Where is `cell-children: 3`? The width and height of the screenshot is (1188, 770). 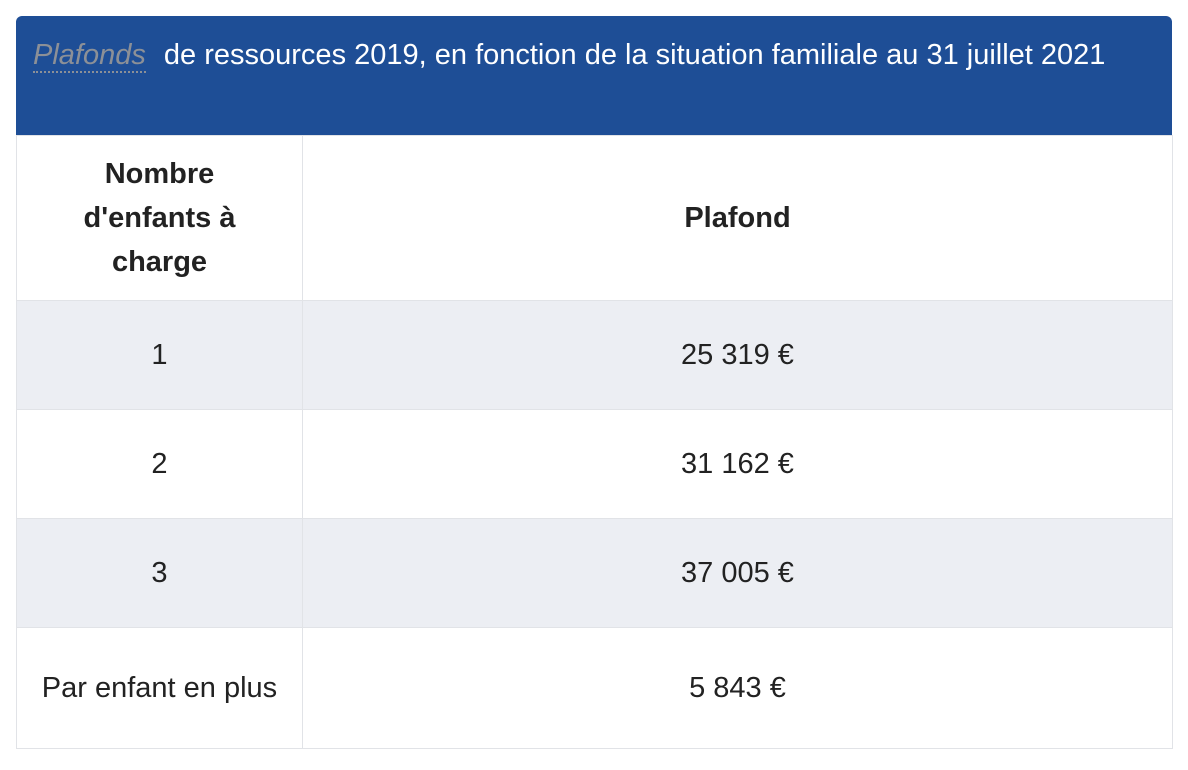
cell-children: 3 is located at coordinates (159, 573).